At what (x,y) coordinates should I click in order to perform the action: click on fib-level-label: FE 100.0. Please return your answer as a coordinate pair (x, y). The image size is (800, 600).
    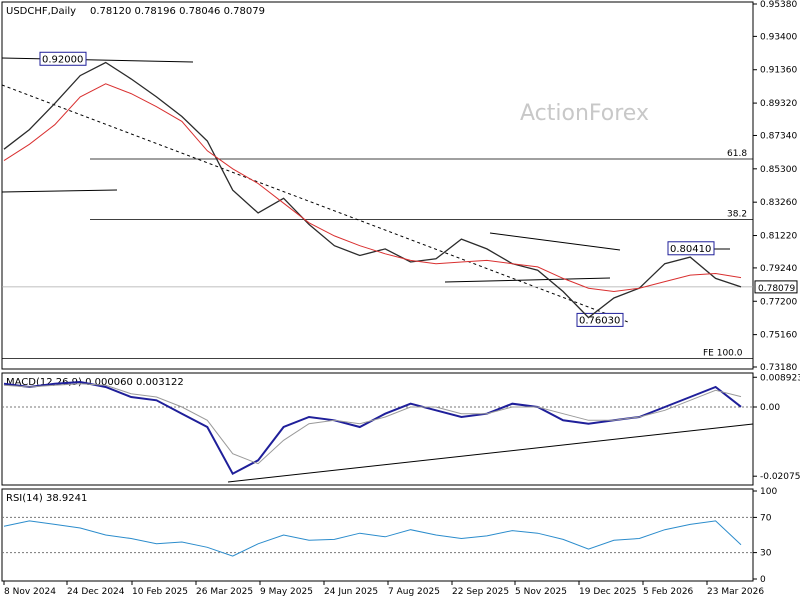
    Looking at the image, I should click on (723, 353).